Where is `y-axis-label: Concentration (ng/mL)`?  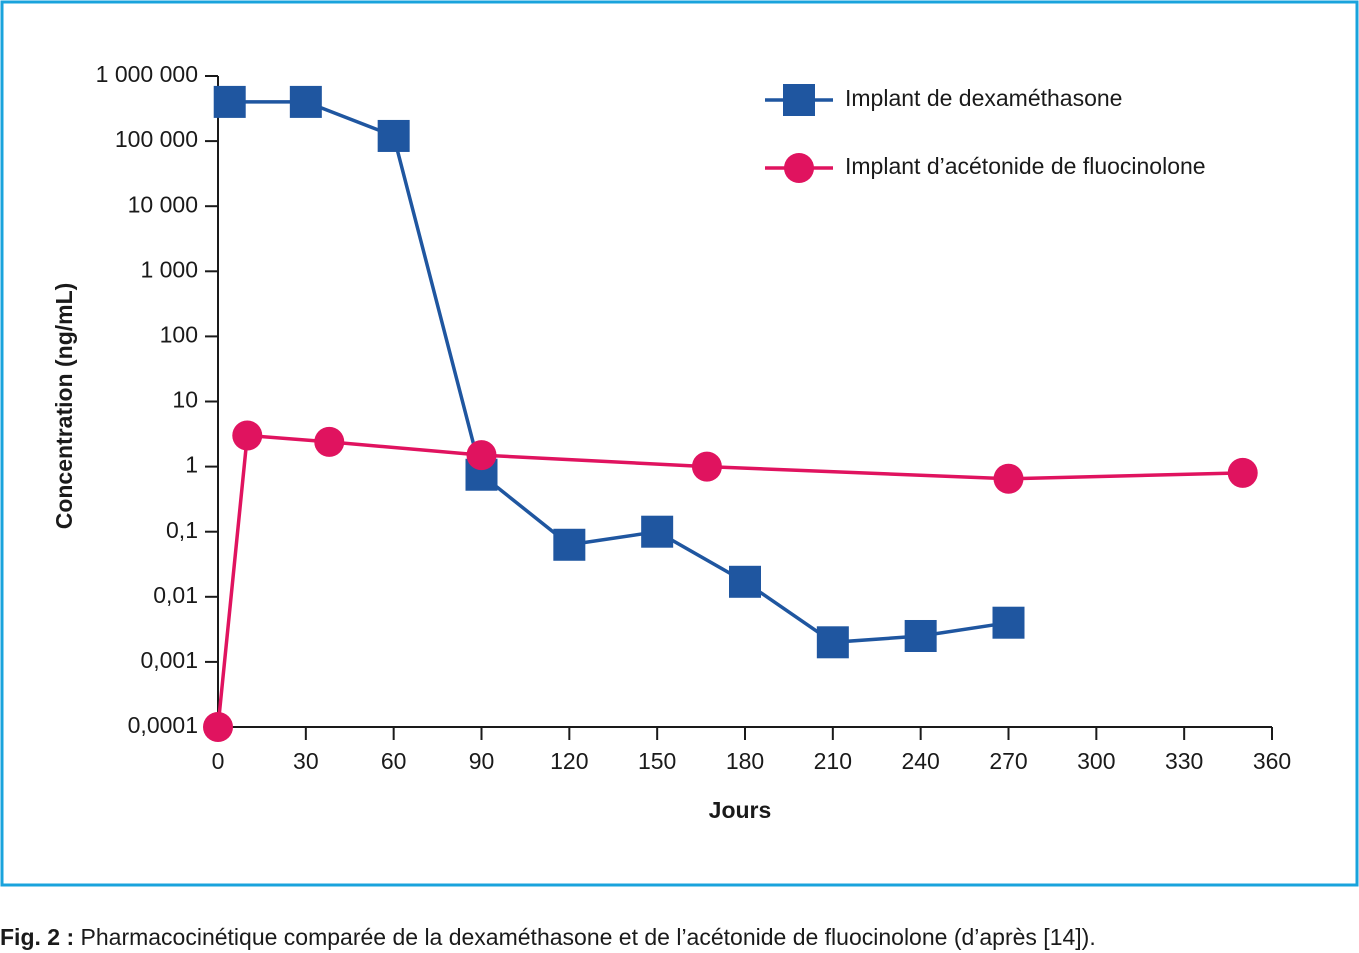 y-axis-label: Concentration (ng/mL) is located at coordinates (64, 406).